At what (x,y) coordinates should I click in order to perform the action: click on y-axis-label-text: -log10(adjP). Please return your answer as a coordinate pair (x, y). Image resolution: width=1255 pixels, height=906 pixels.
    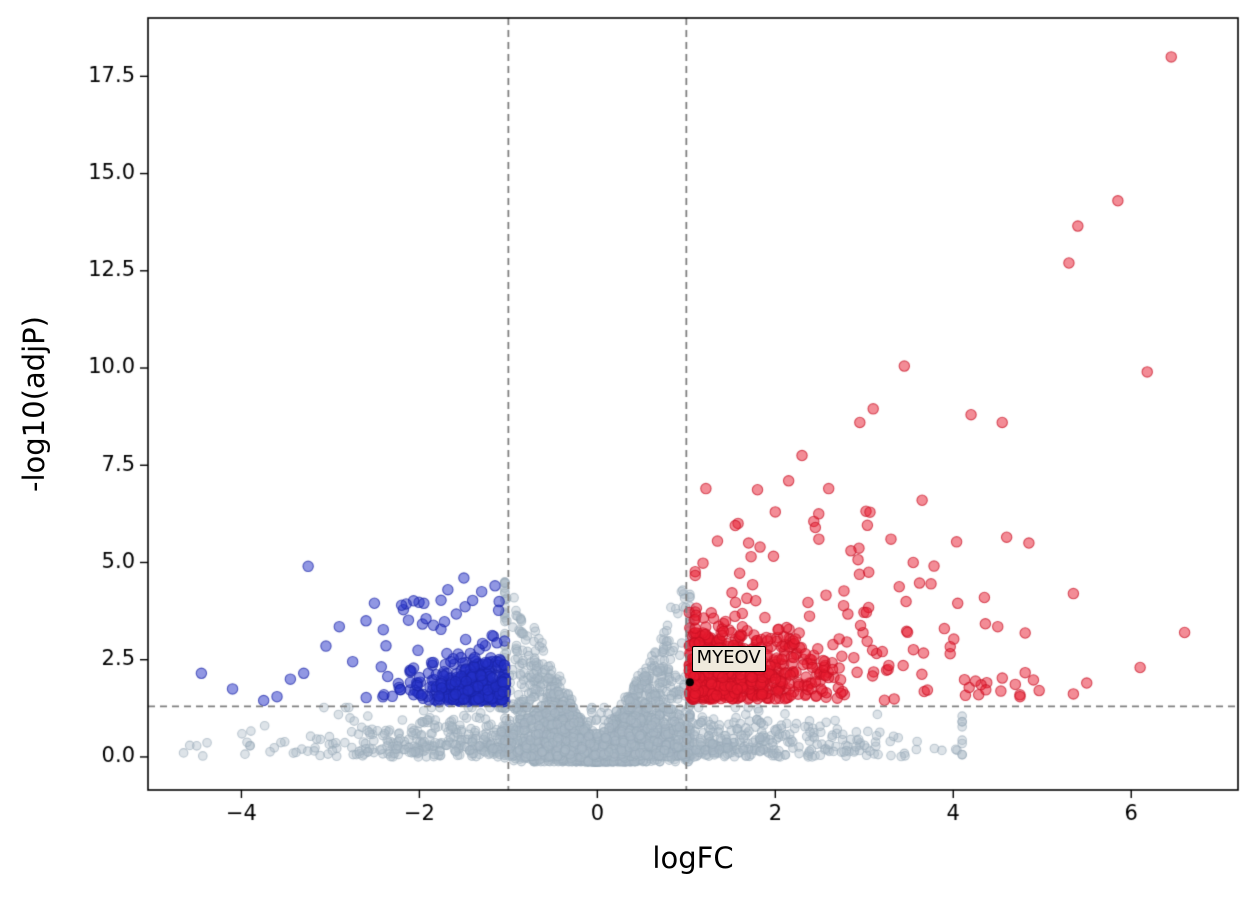
    Looking at the image, I should click on (34, 404).